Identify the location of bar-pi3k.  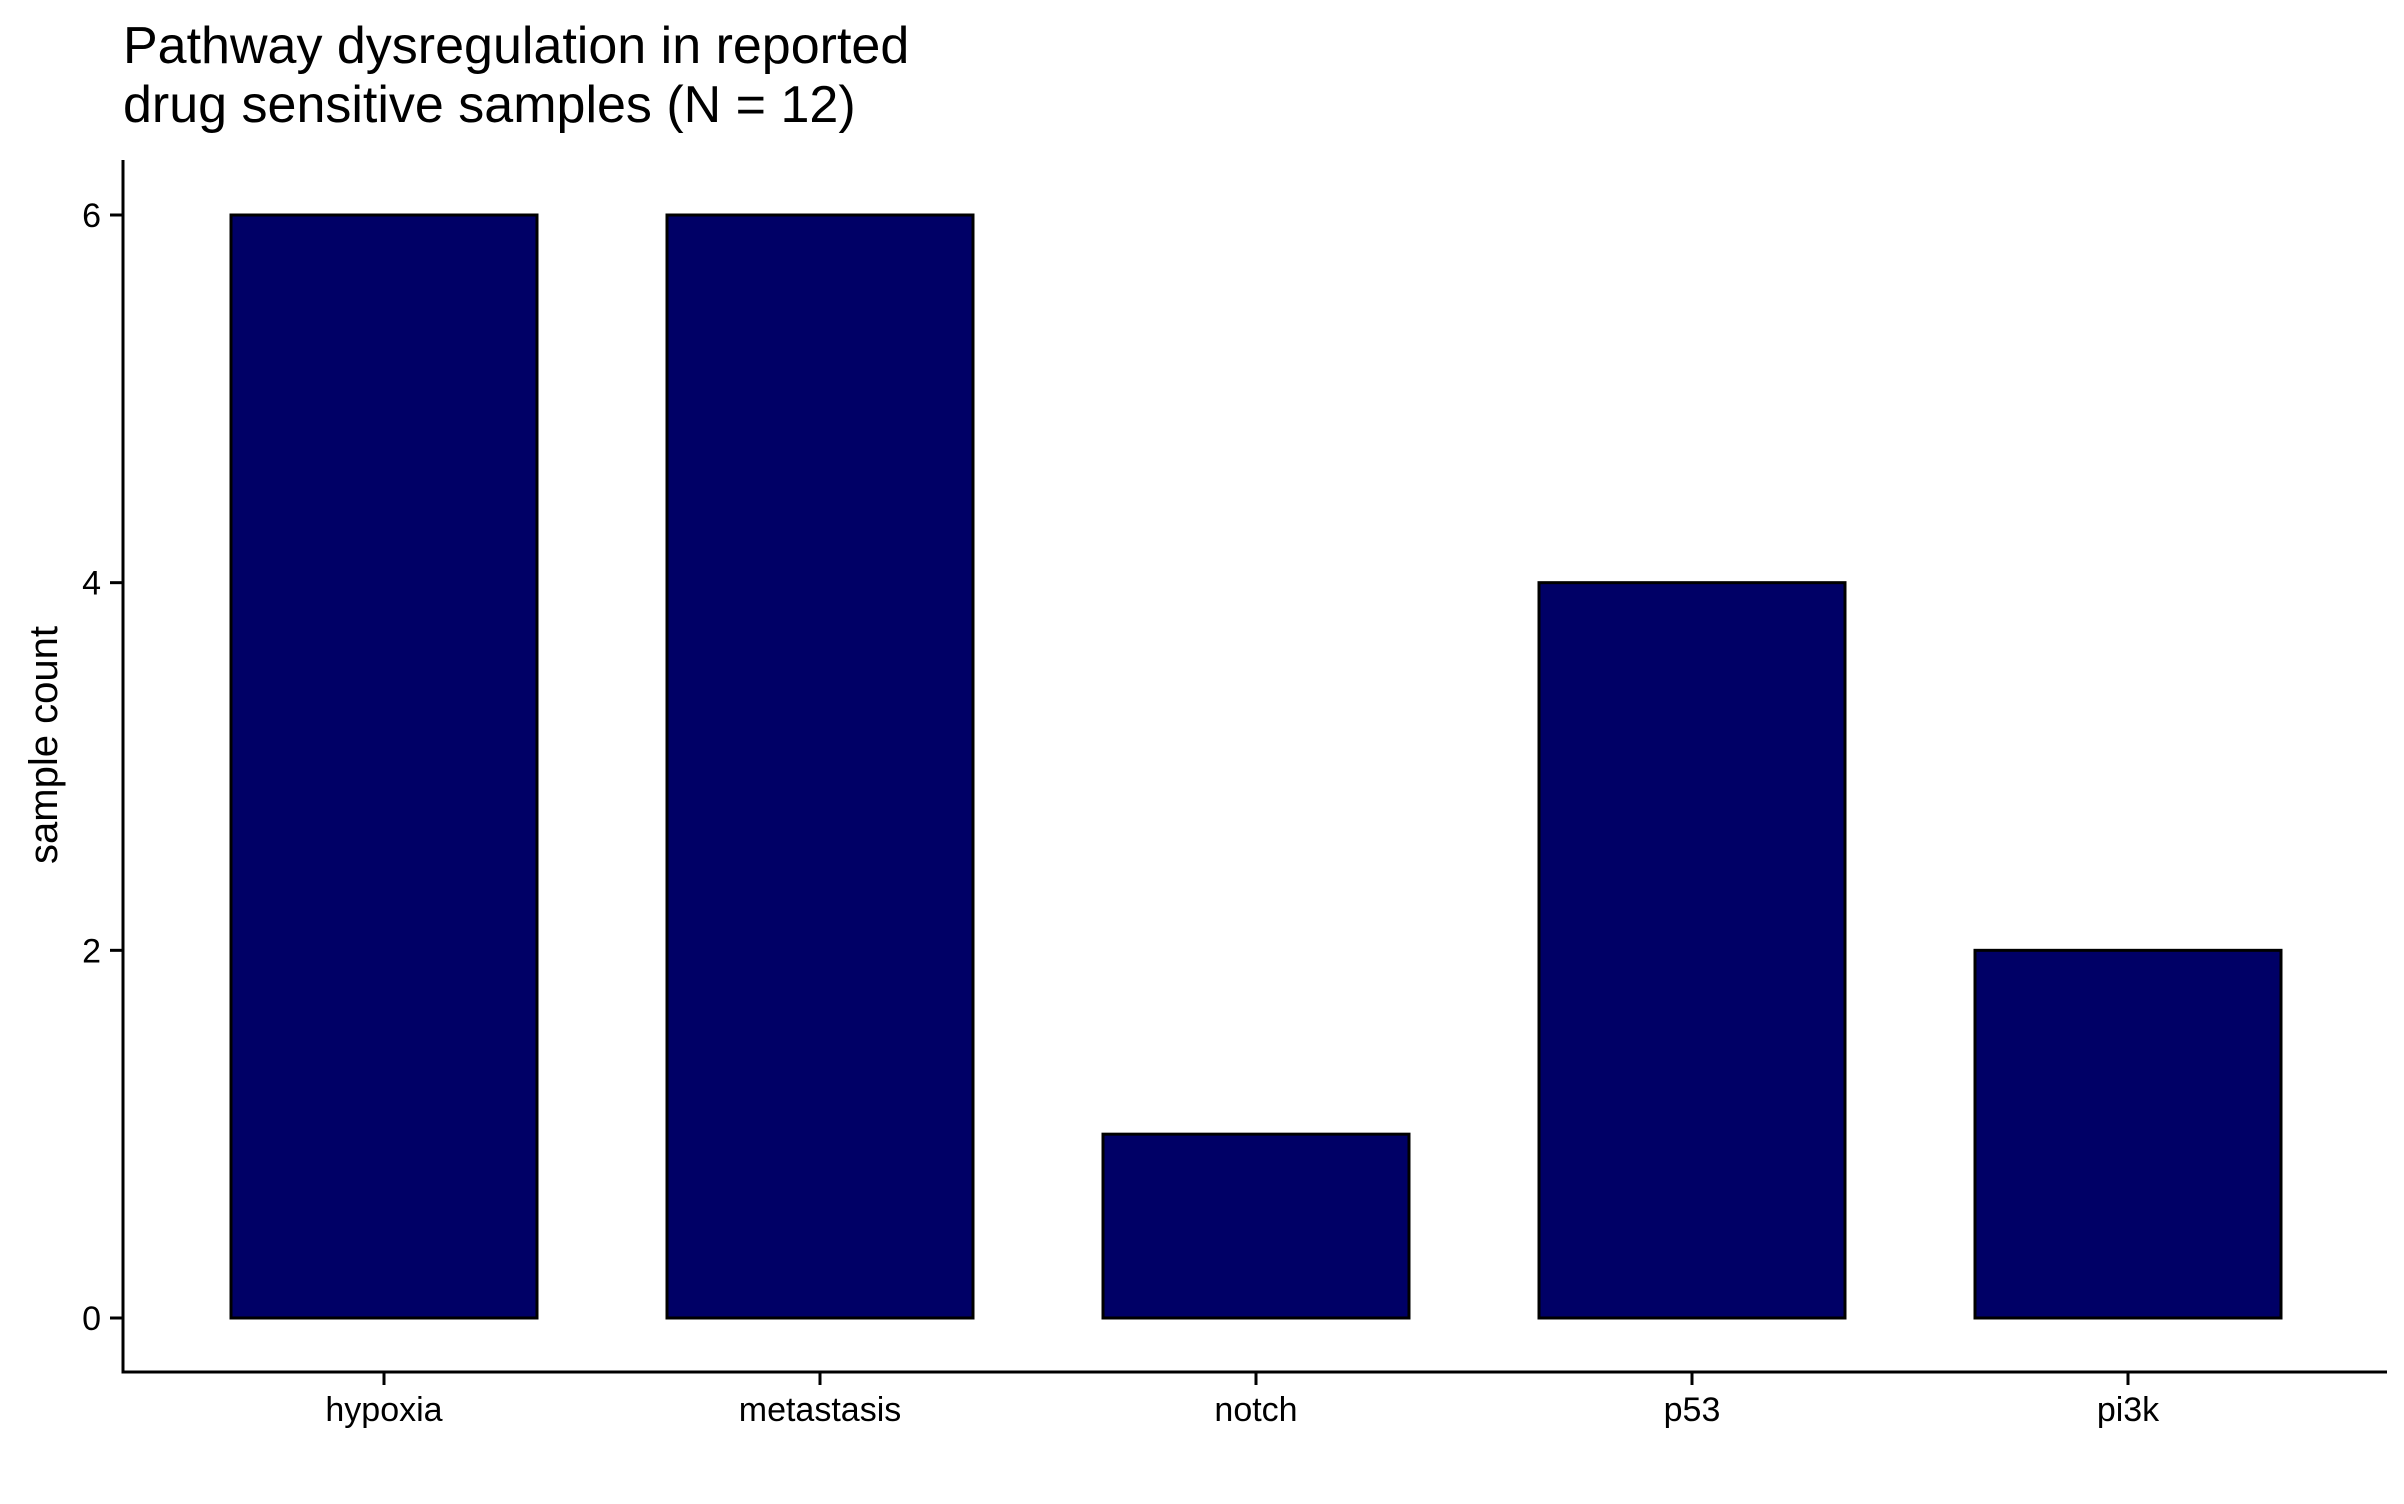
(2128, 1134).